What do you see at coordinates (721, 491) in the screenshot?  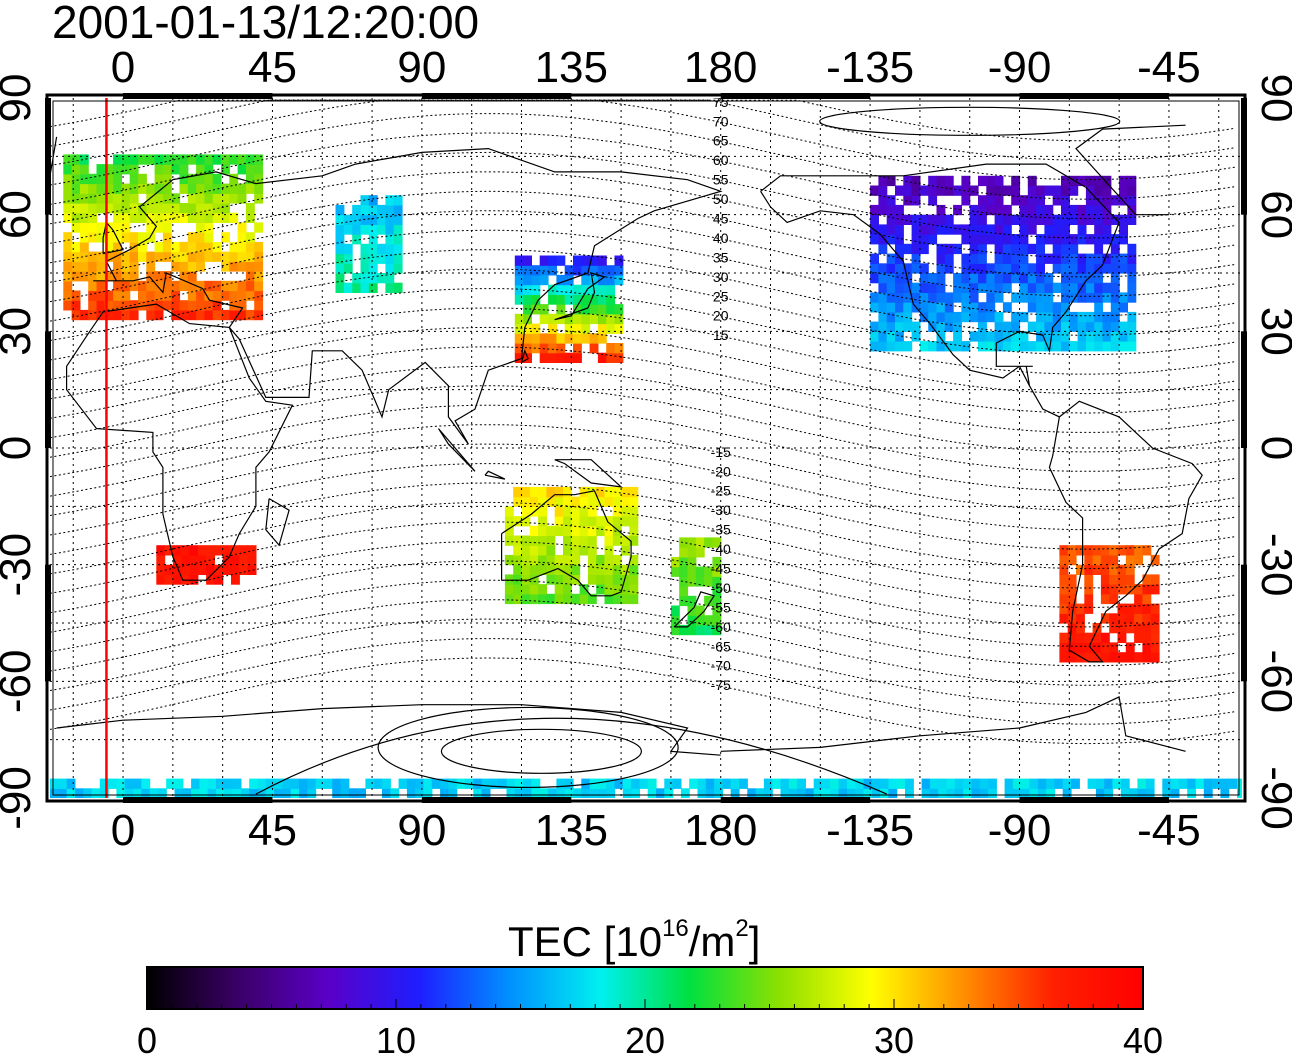 I see `contour-label: -25` at bounding box center [721, 491].